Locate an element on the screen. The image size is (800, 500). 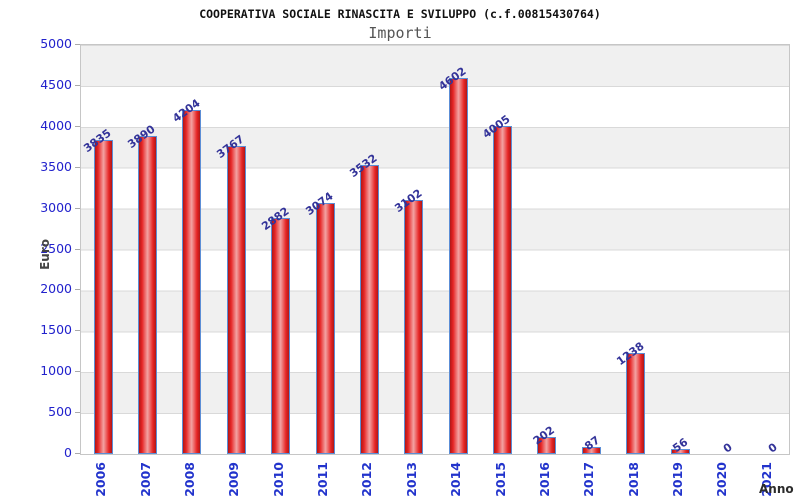
x-tick-label-2008: 2008 is located at coordinates (189, 479).